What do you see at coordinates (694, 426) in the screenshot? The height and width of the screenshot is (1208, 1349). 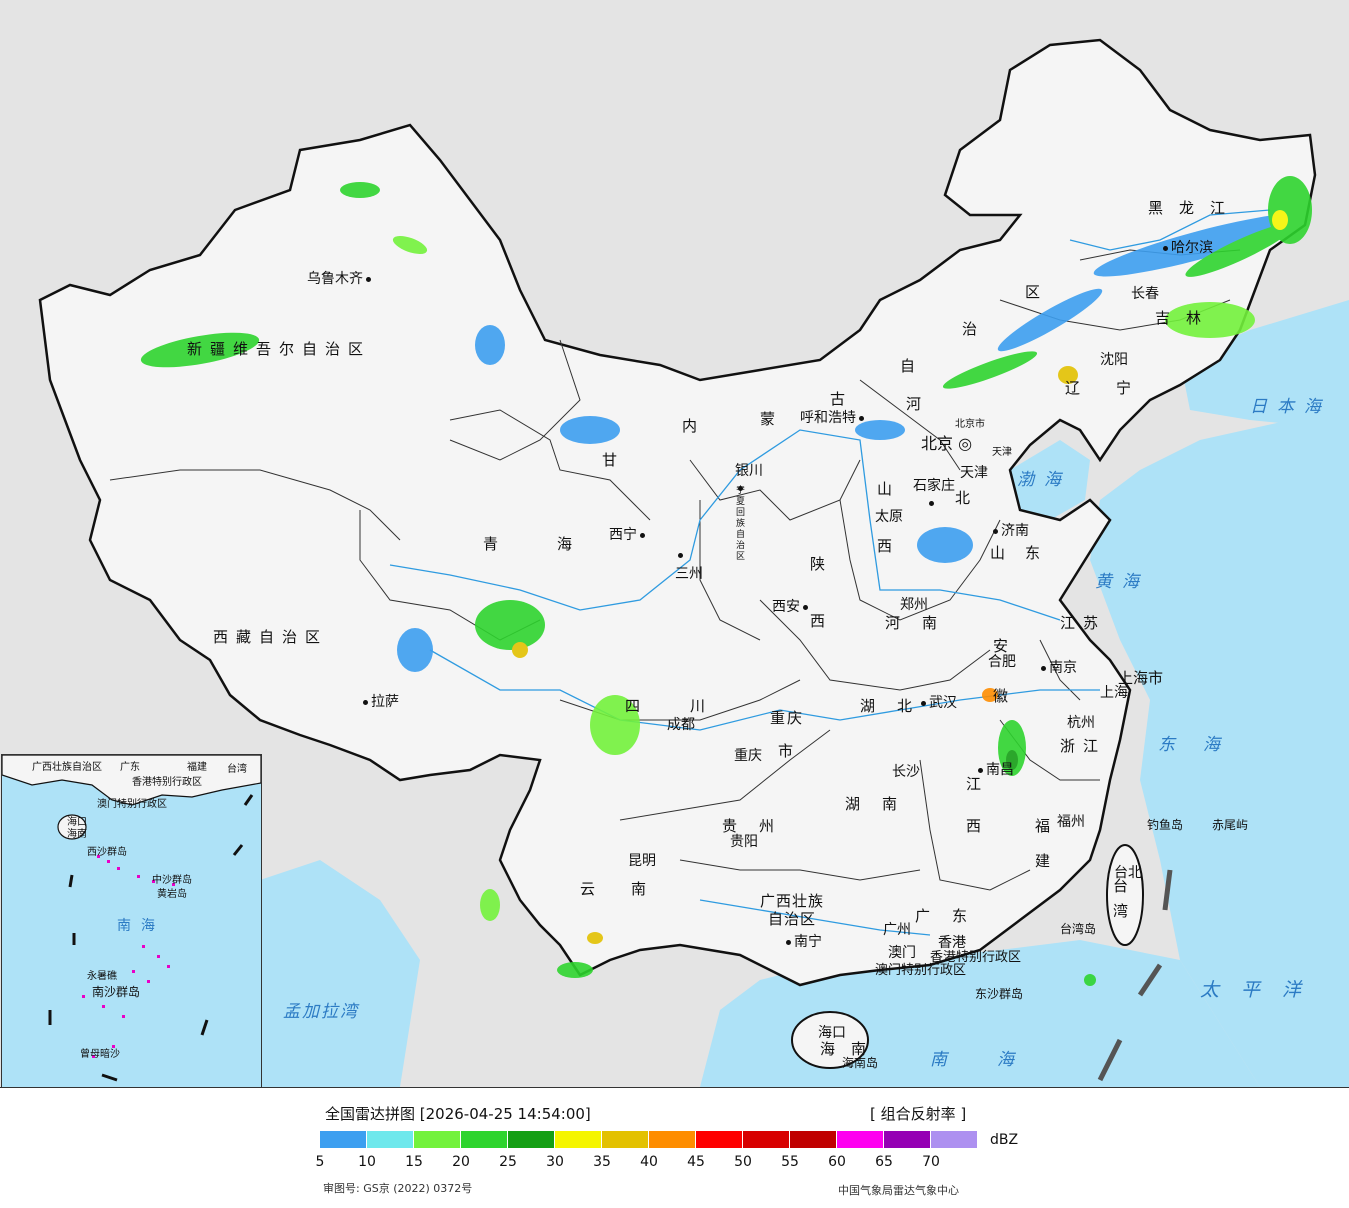 I see `province-neimenggu-0: 内` at bounding box center [694, 426].